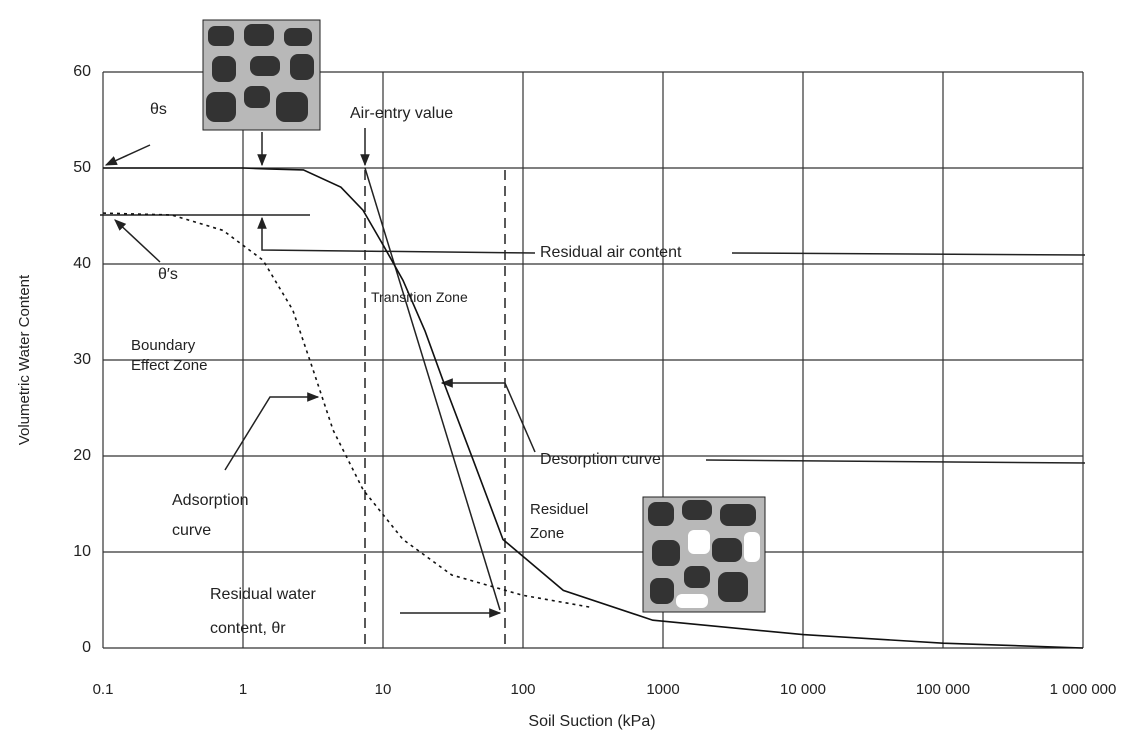  Describe the element at coordinates (662, 689) in the screenshot. I see `x-tick-label: 1000` at that location.